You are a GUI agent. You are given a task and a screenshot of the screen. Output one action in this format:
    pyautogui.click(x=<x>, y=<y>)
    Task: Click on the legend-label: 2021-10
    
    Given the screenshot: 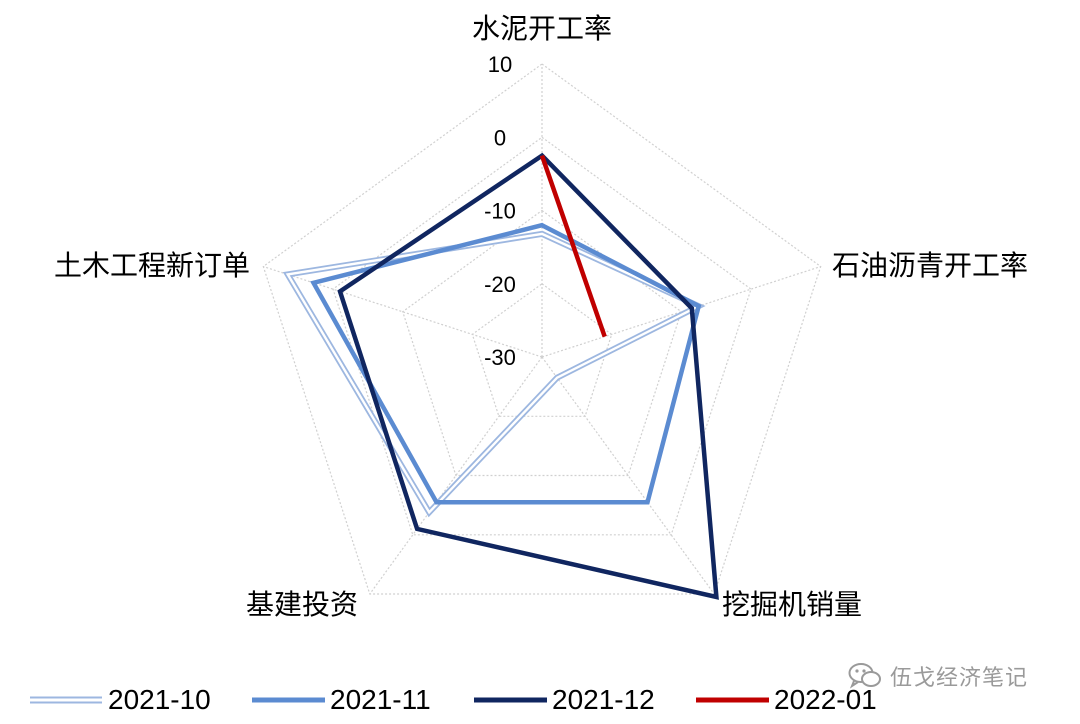 What is the action you would take?
    pyautogui.click(x=159, y=699)
    